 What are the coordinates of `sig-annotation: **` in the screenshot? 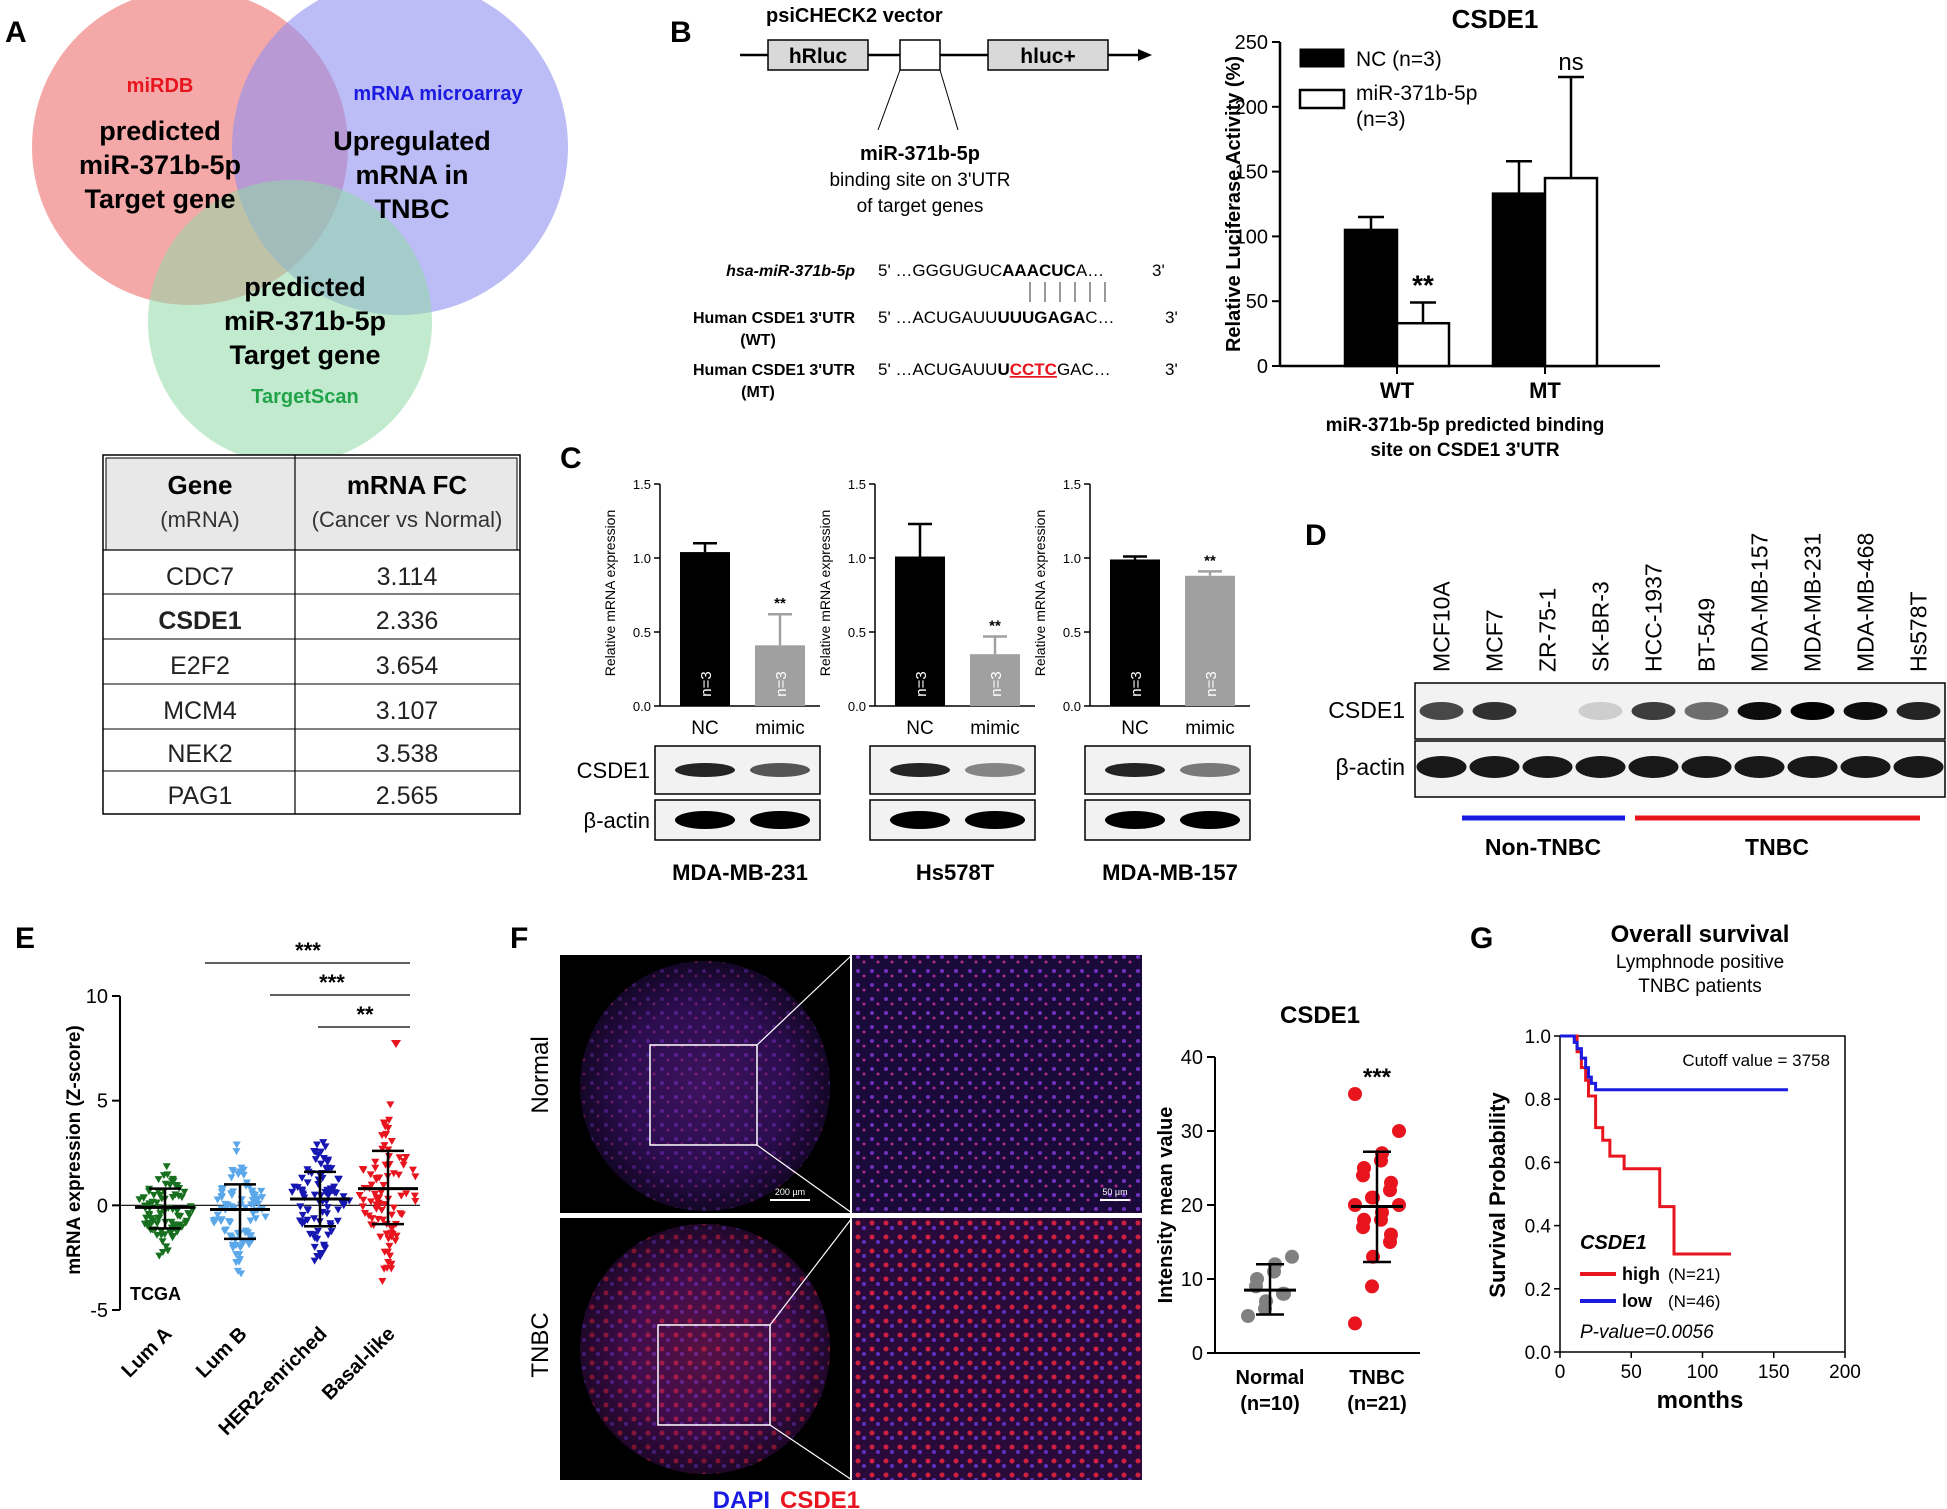 It's located at (780, 603).